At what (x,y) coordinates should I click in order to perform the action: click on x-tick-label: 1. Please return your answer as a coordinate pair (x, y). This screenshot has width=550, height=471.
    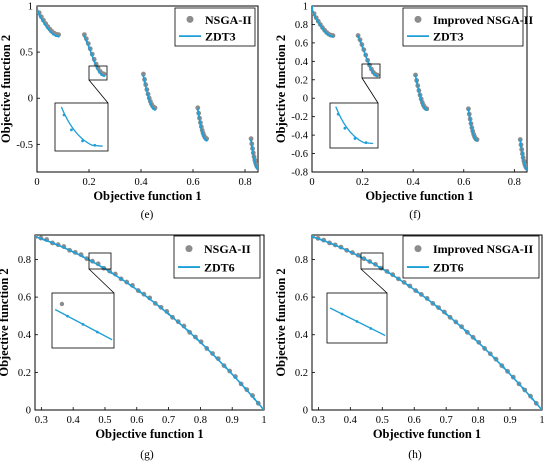
    Looking at the image, I should click on (541, 420).